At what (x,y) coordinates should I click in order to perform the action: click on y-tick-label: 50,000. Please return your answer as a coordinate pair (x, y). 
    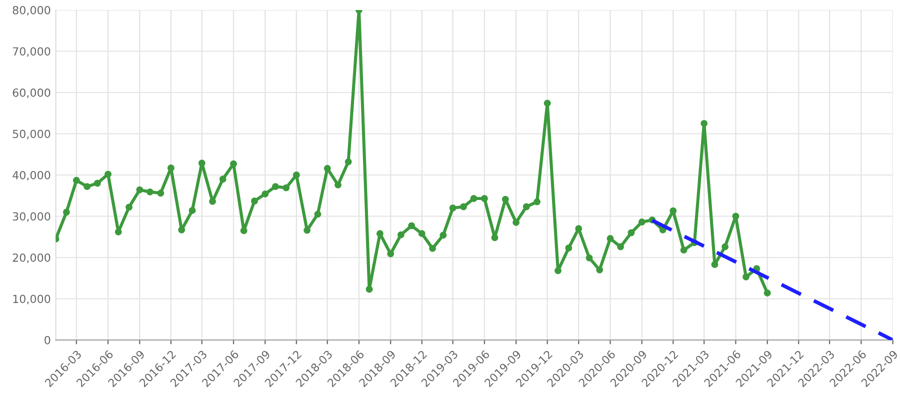
    Looking at the image, I should click on (31, 135).